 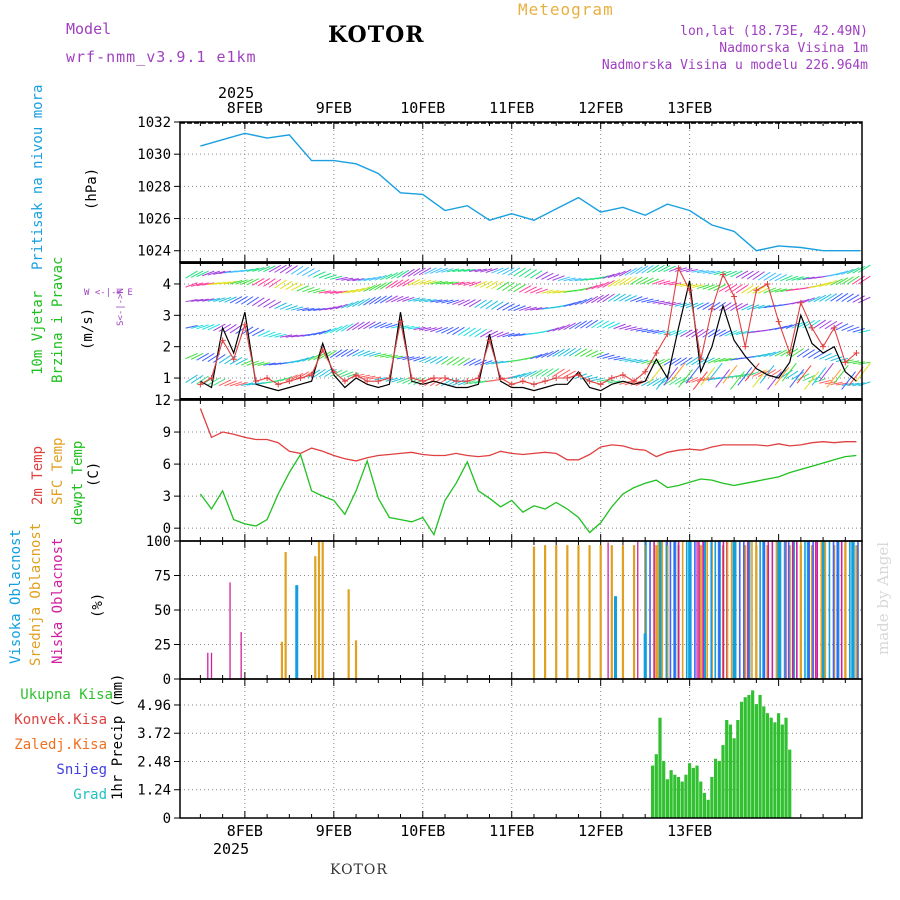 What do you see at coordinates (167, 433) in the screenshot?
I see `y-tick-label: 9` at bounding box center [167, 433].